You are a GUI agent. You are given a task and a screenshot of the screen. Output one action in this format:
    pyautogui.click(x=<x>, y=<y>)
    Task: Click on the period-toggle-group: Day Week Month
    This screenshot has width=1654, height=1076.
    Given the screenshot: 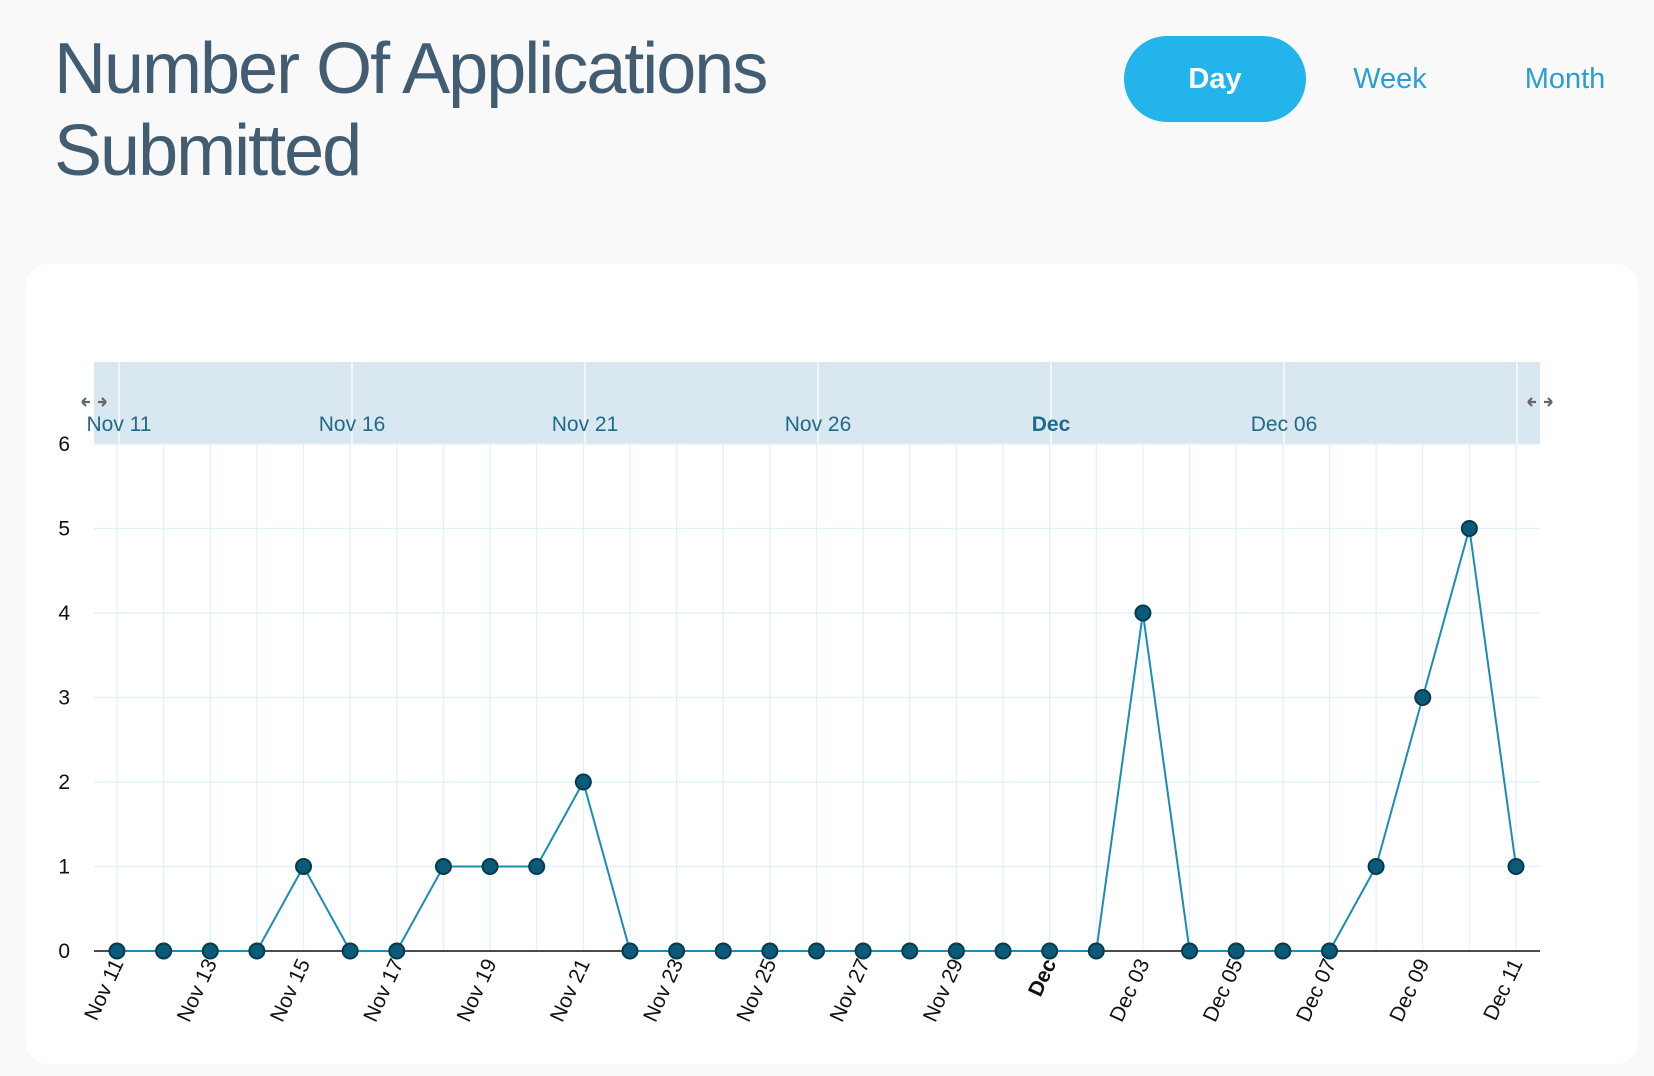 What is the action you would take?
    pyautogui.click(x=1389, y=79)
    